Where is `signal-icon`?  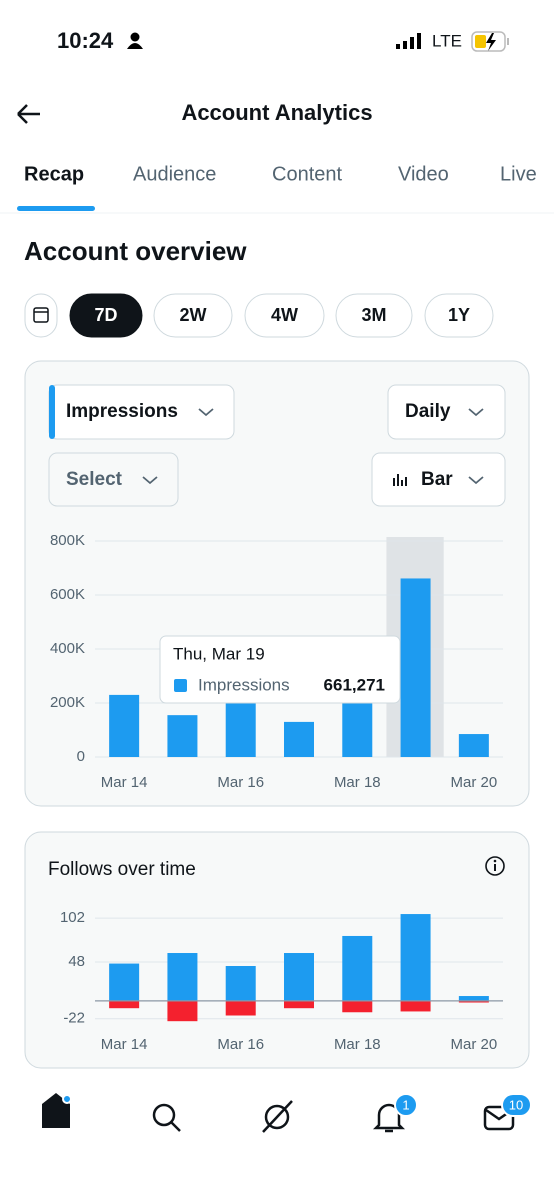 signal-icon is located at coordinates (408, 41).